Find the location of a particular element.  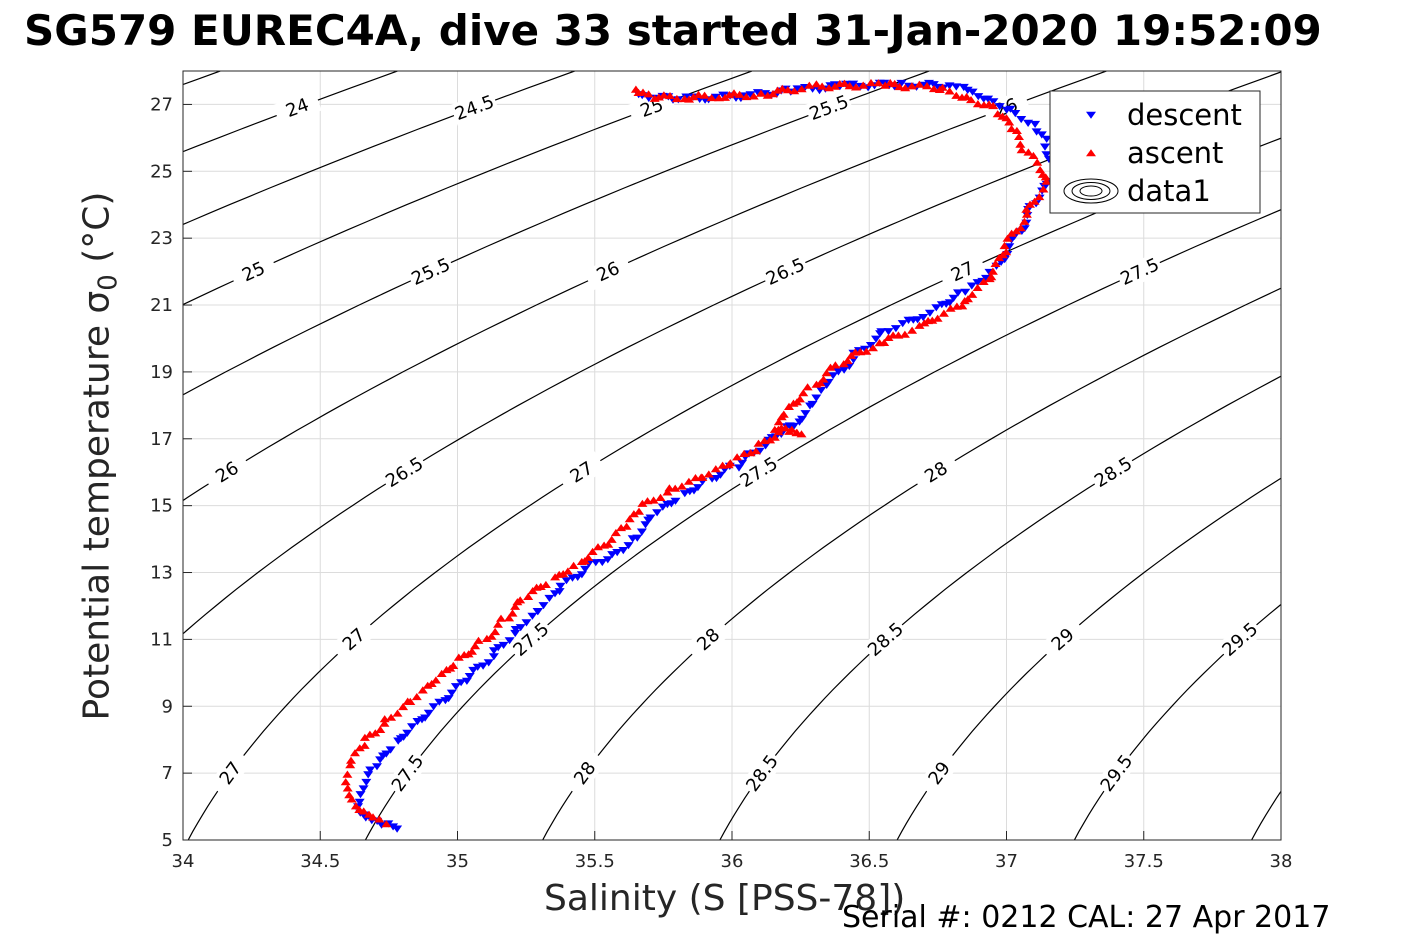

y-tick-label: 9 is located at coordinates (167, 706).